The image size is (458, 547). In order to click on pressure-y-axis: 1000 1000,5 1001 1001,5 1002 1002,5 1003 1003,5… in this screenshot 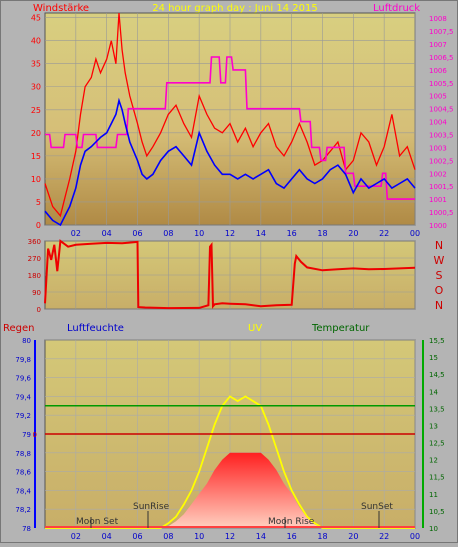, I will do `click(441, 122)`.